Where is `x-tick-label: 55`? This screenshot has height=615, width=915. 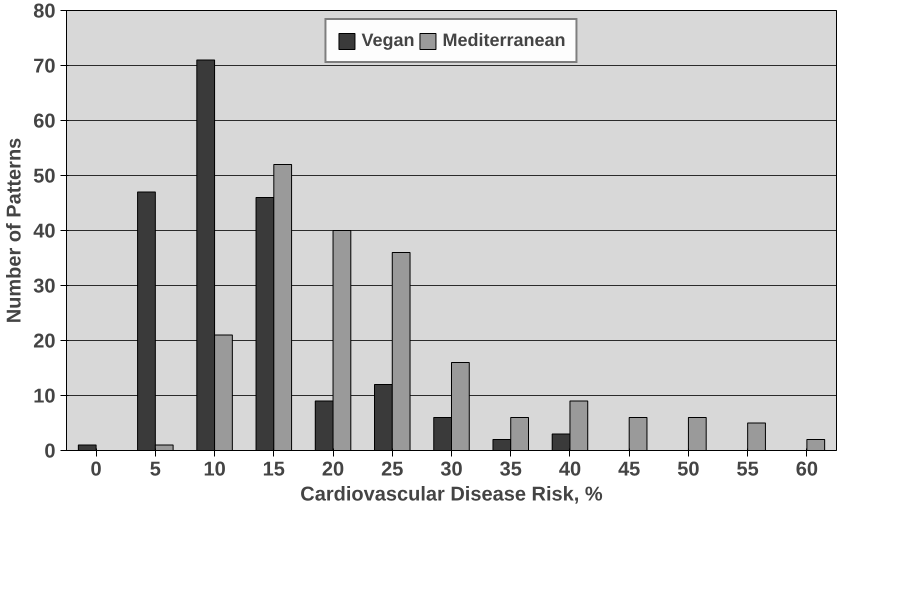
x-tick-label: 55 is located at coordinates (747, 469).